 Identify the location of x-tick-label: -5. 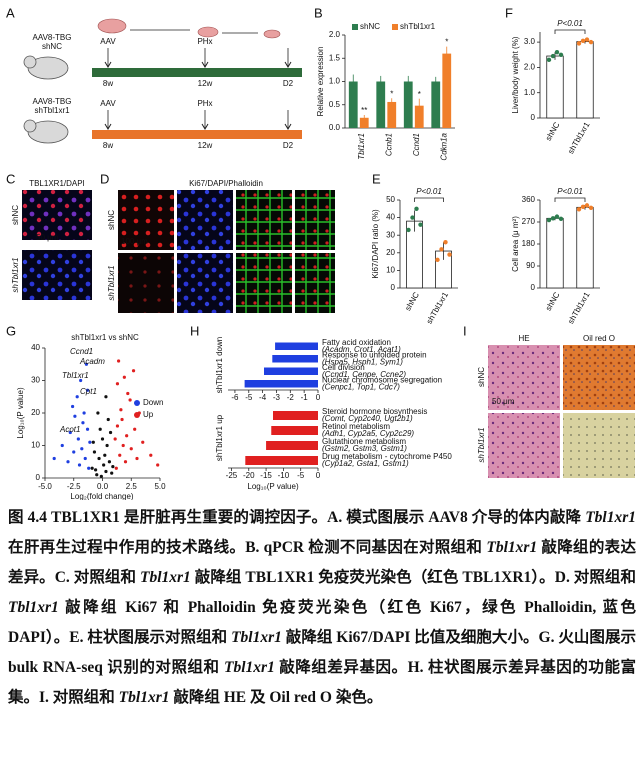
(301, 475).